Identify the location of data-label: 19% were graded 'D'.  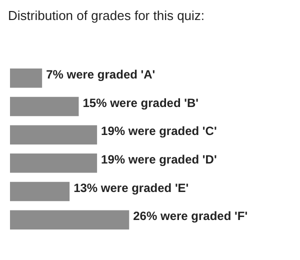
(159, 159).